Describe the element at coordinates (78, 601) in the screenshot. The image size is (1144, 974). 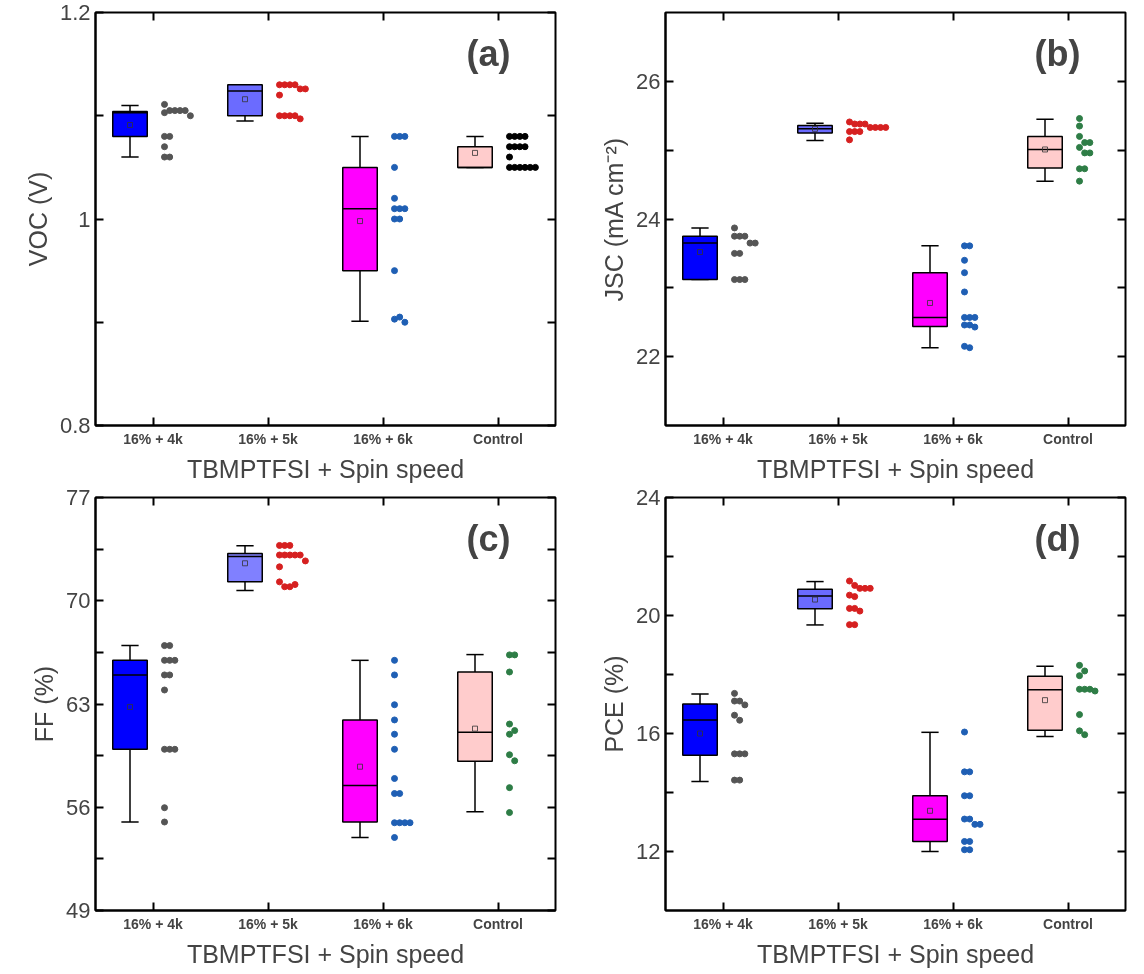
I see `y-tick-label: 70` at that location.